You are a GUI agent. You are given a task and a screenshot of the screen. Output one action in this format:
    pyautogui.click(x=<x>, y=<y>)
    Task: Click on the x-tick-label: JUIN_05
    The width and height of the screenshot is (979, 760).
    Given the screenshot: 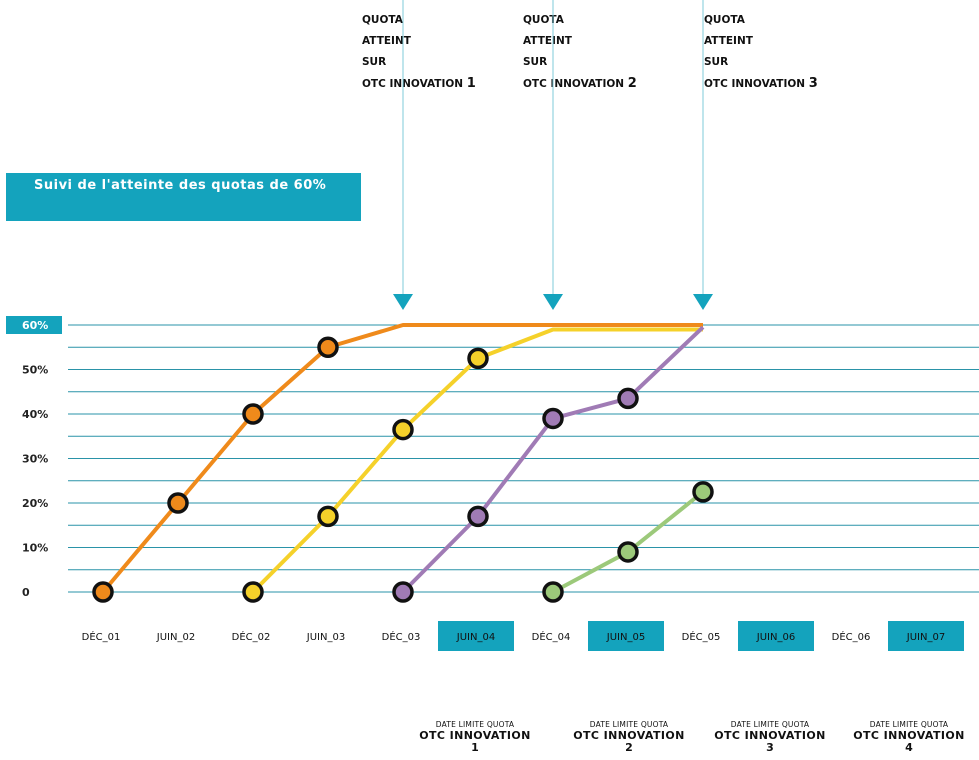 What is the action you would take?
    pyautogui.click(x=625, y=637)
    